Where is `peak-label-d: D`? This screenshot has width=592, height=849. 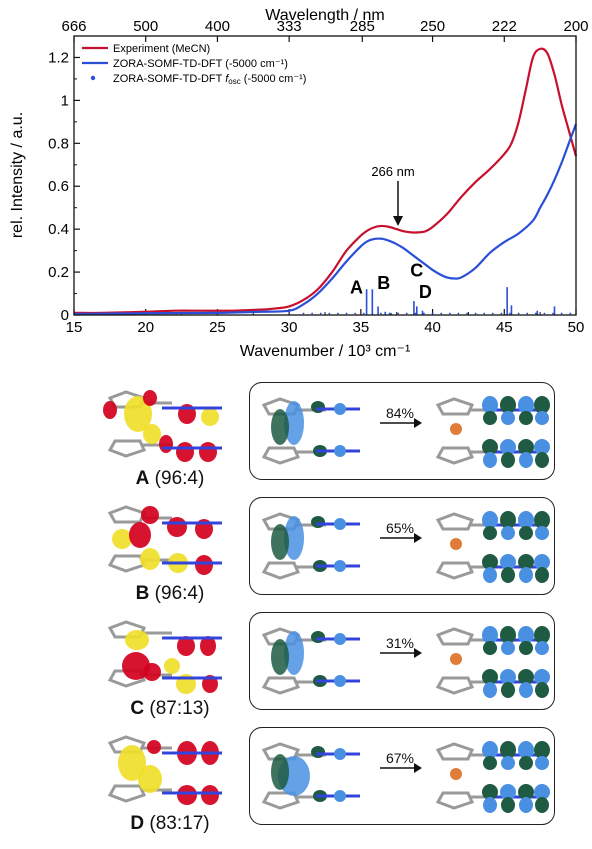 peak-label-d: D is located at coordinates (425, 292).